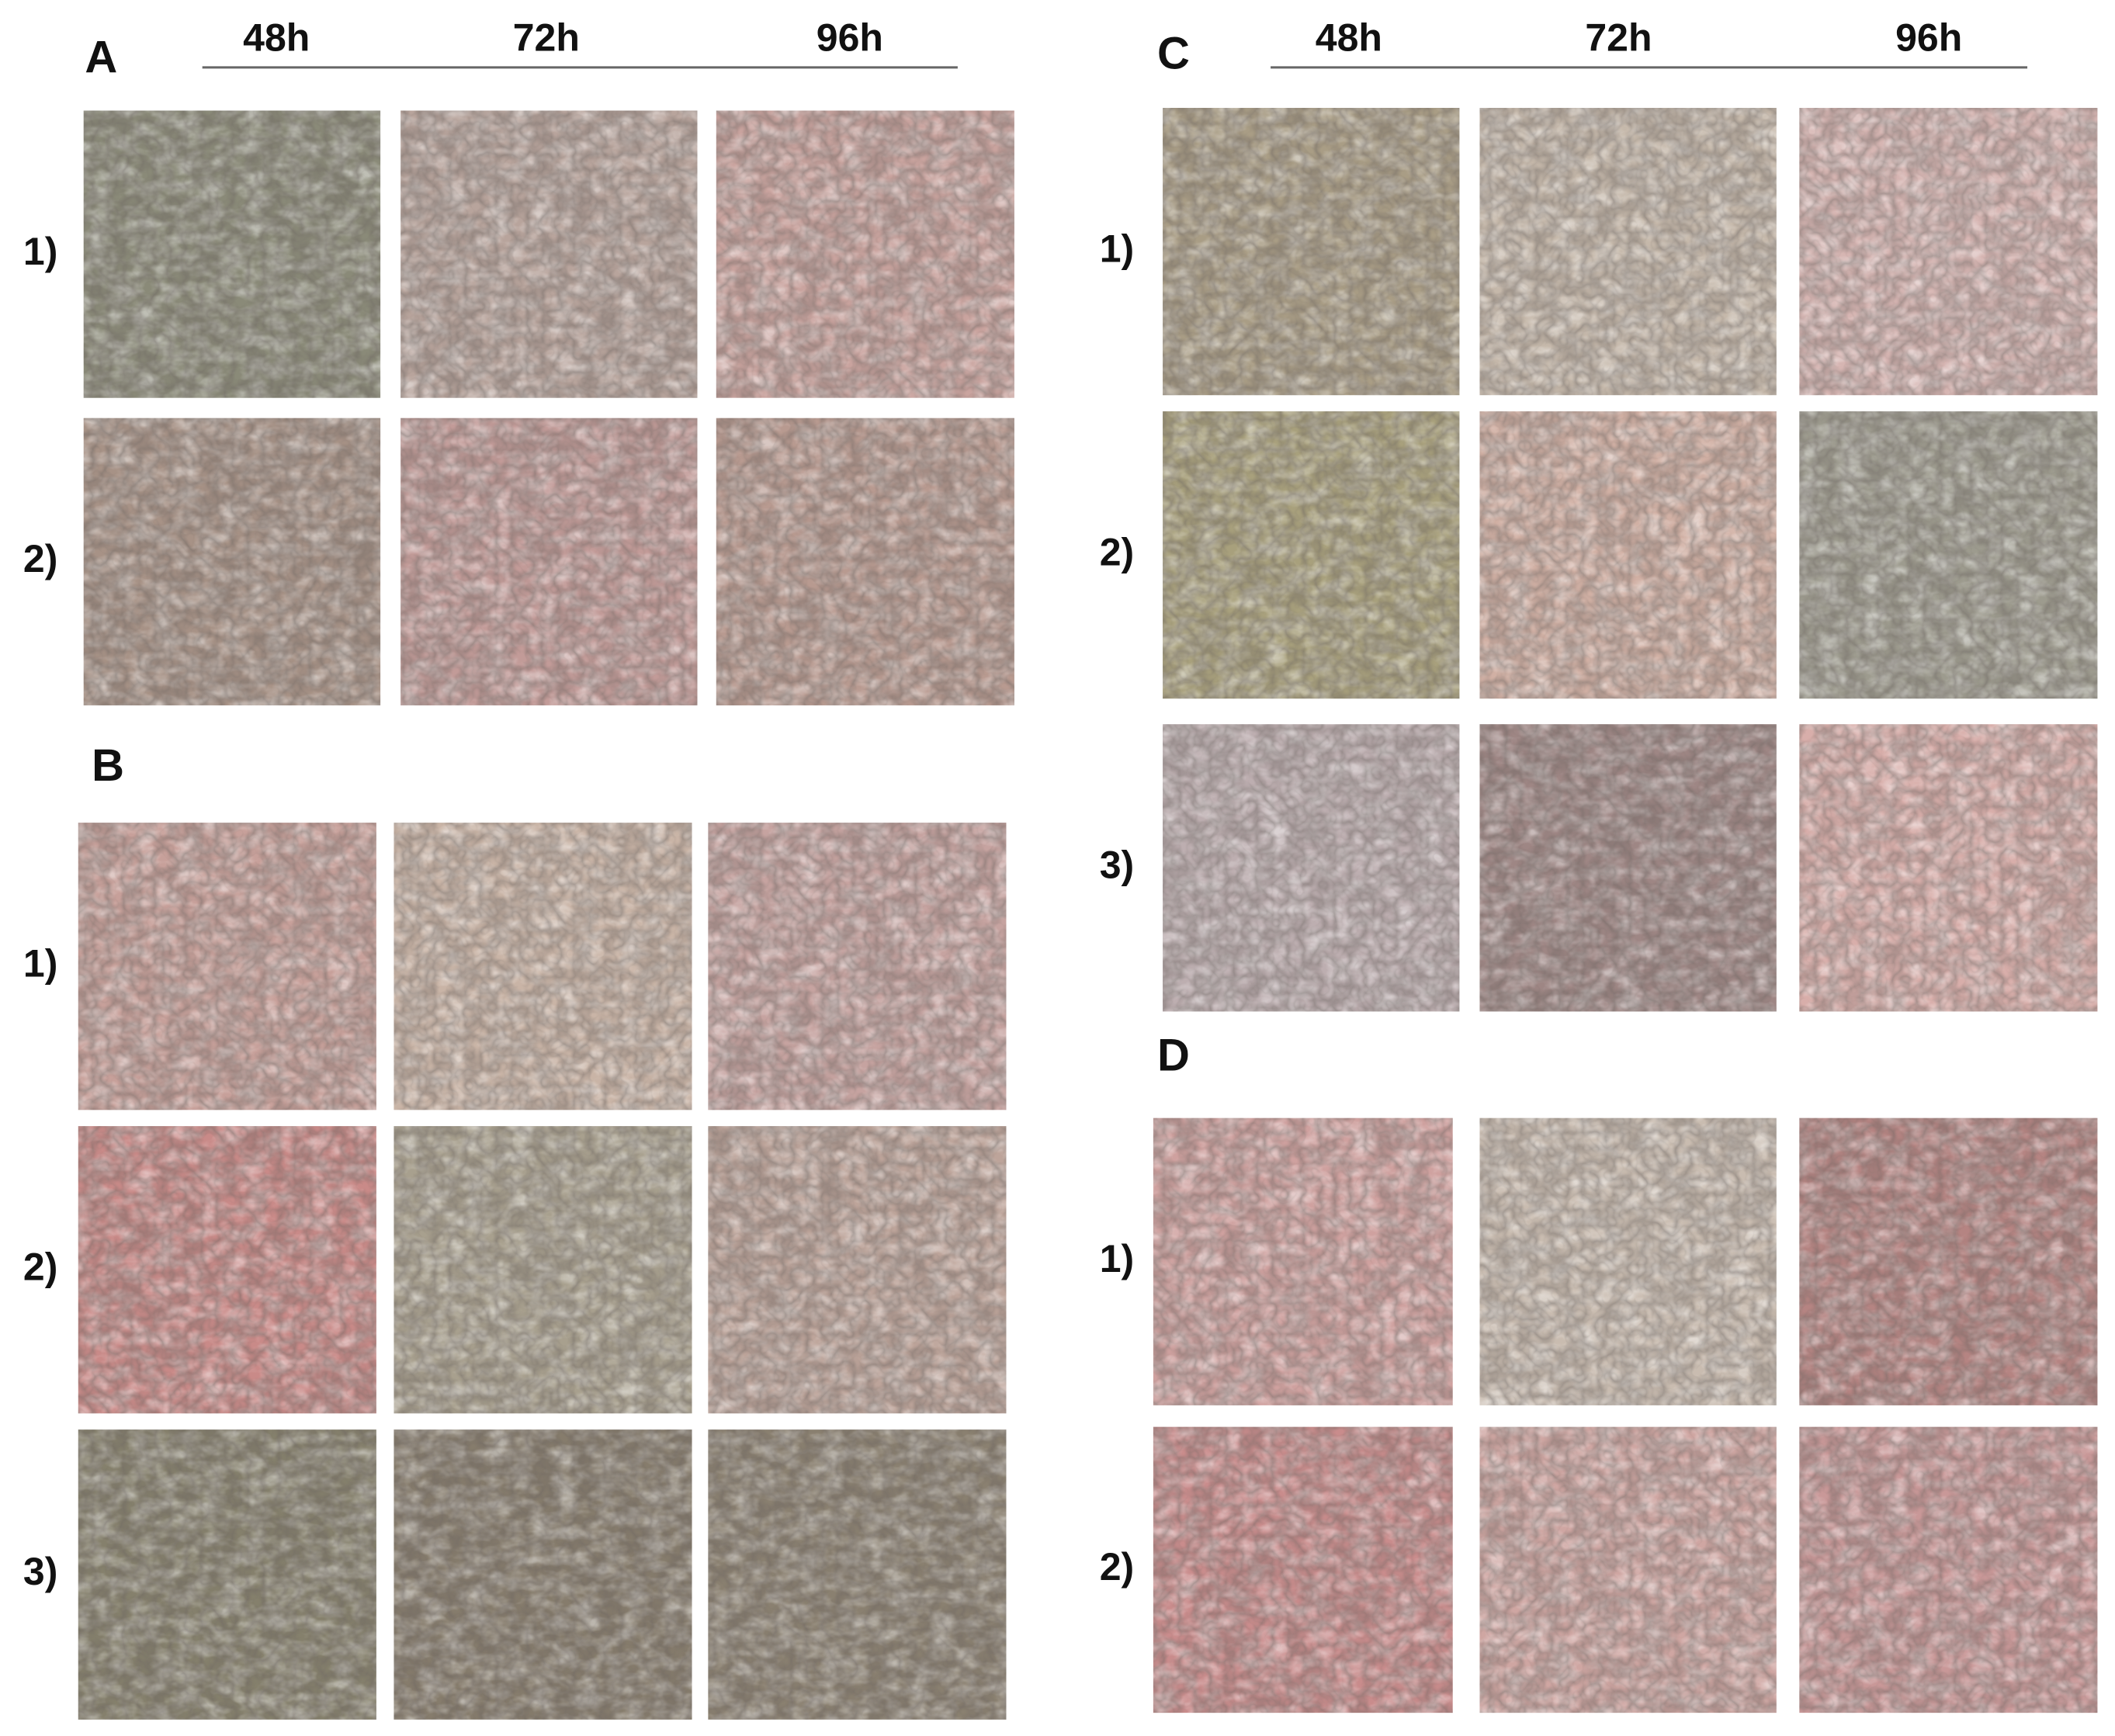 The height and width of the screenshot is (1736, 2115). Describe the element at coordinates (1173, 1056) in the screenshot. I see `panel-label: D` at that location.